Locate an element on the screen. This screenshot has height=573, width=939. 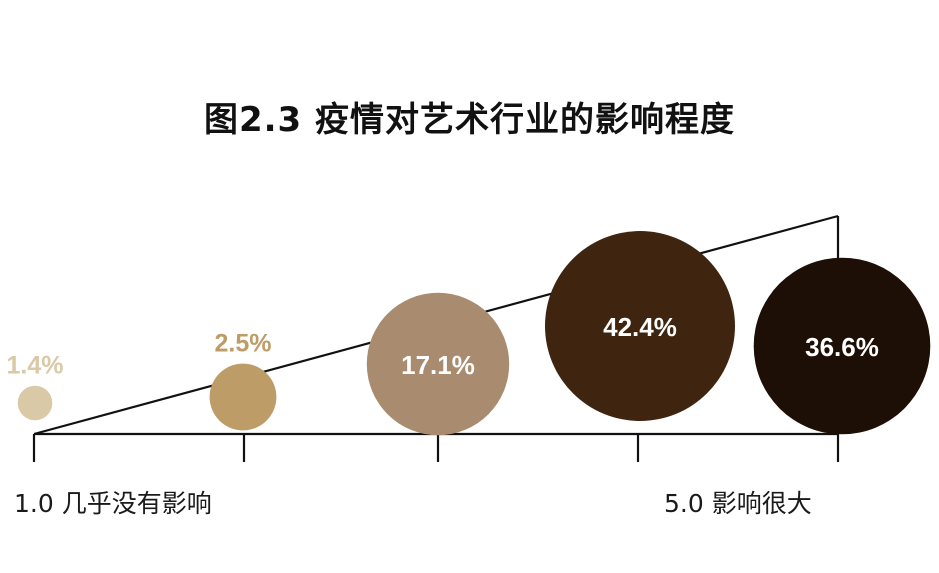
data-label-2: 2.5% is located at coordinates (243, 344).